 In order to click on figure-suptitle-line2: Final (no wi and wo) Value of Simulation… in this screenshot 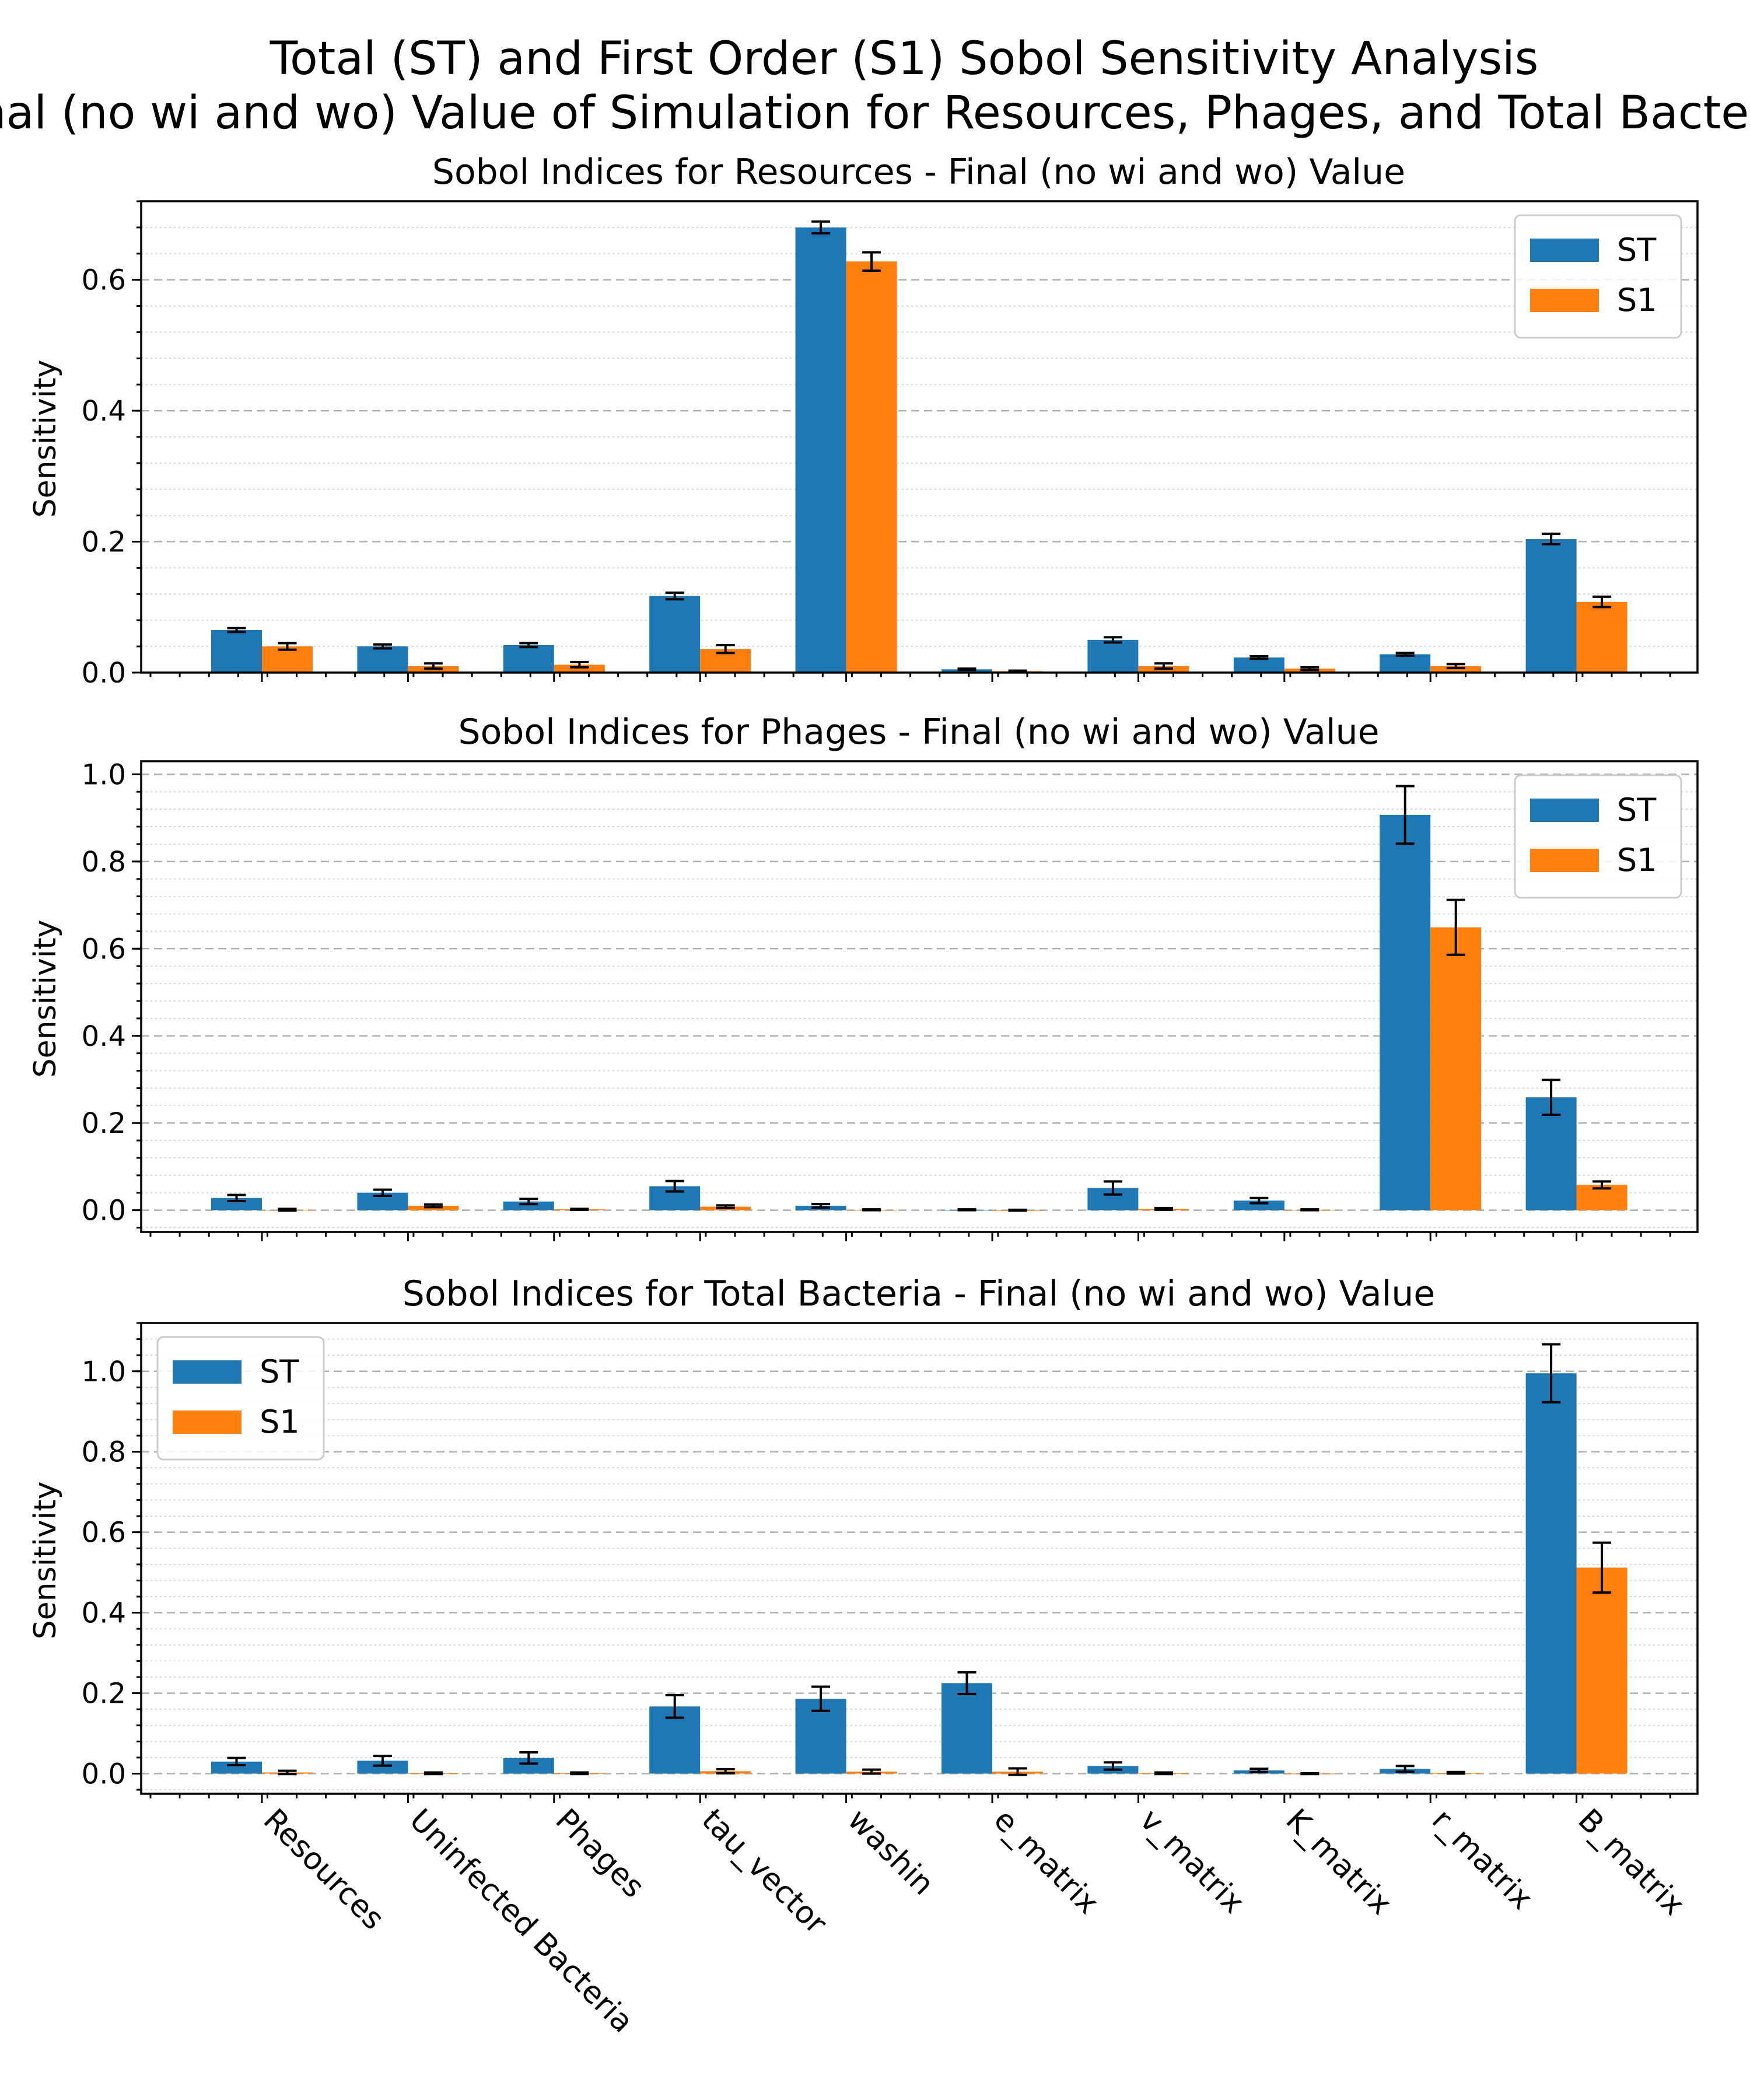, I will do `click(875, 113)`.